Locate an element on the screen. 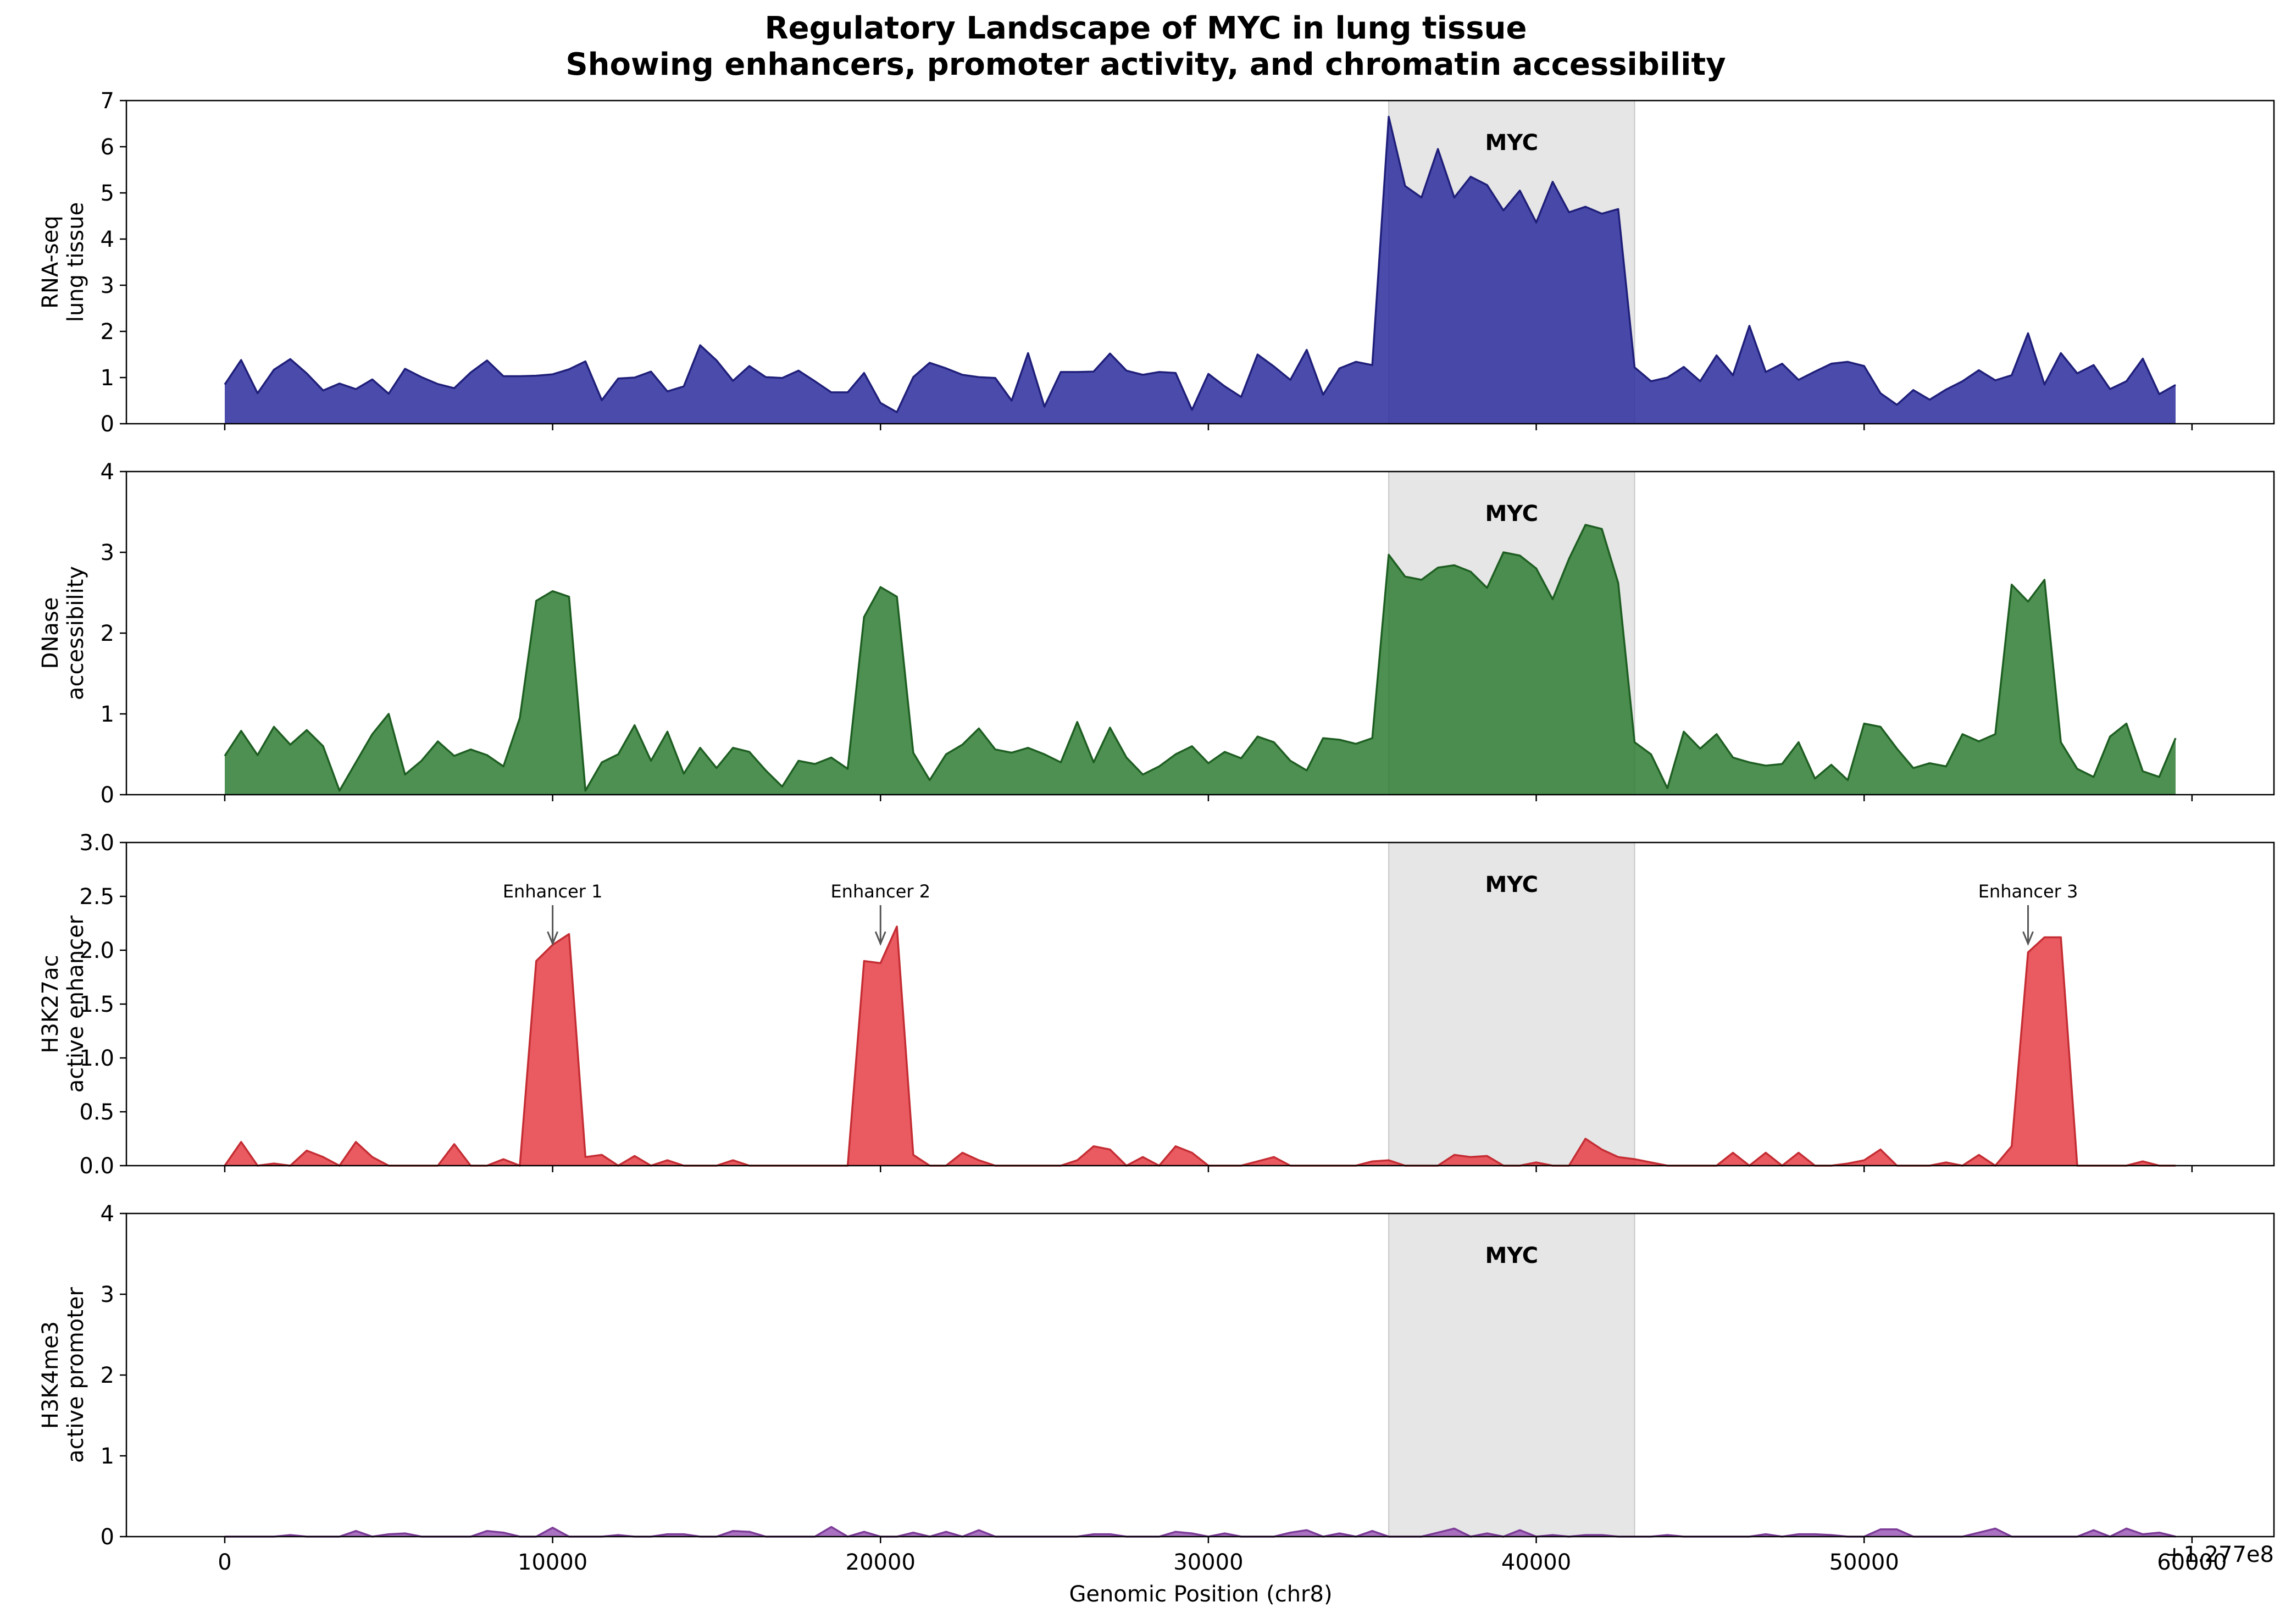  y-tick-label: 0.0 is located at coordinates (96, 1166).